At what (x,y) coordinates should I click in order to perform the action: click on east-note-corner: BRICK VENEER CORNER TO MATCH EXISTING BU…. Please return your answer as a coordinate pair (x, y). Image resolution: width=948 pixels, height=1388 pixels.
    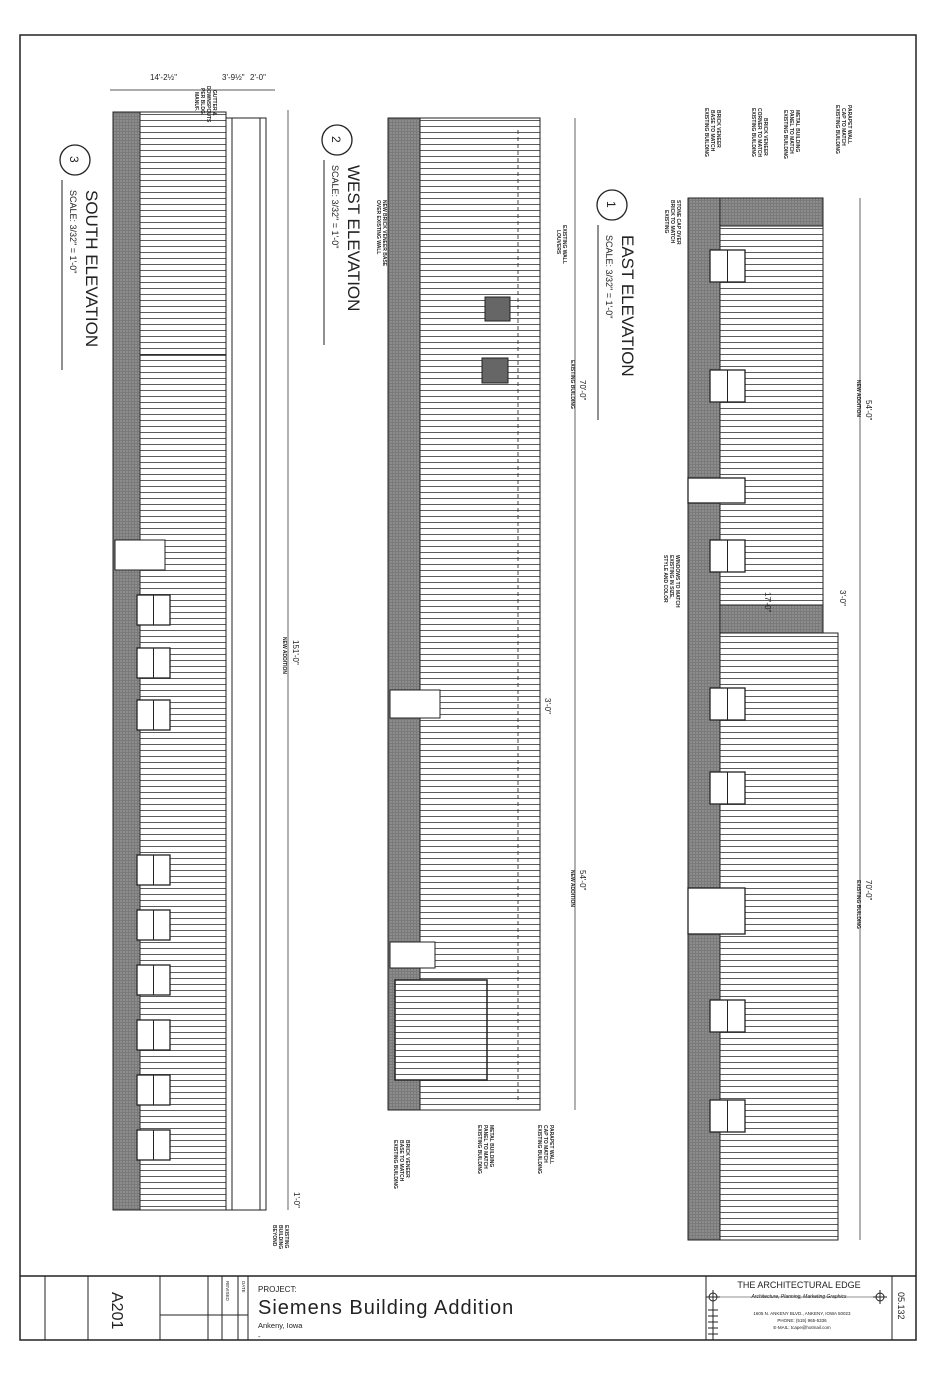
    Looking at the image, I should click on (759, 132).